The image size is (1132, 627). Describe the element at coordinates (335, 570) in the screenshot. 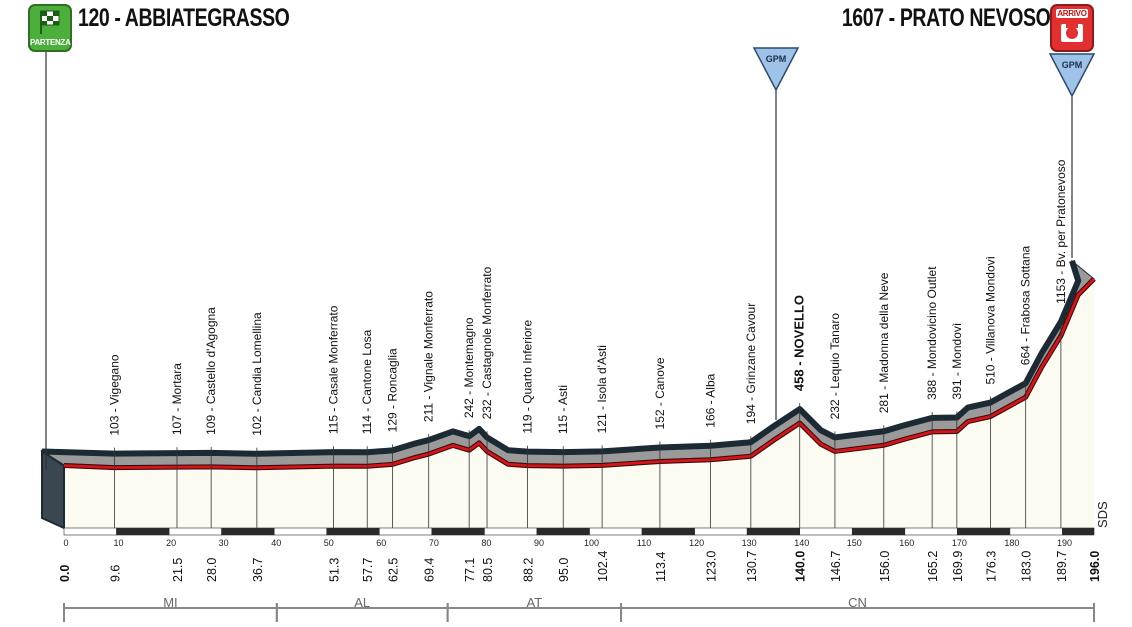

I see `distance-label: 51.3` at that location.